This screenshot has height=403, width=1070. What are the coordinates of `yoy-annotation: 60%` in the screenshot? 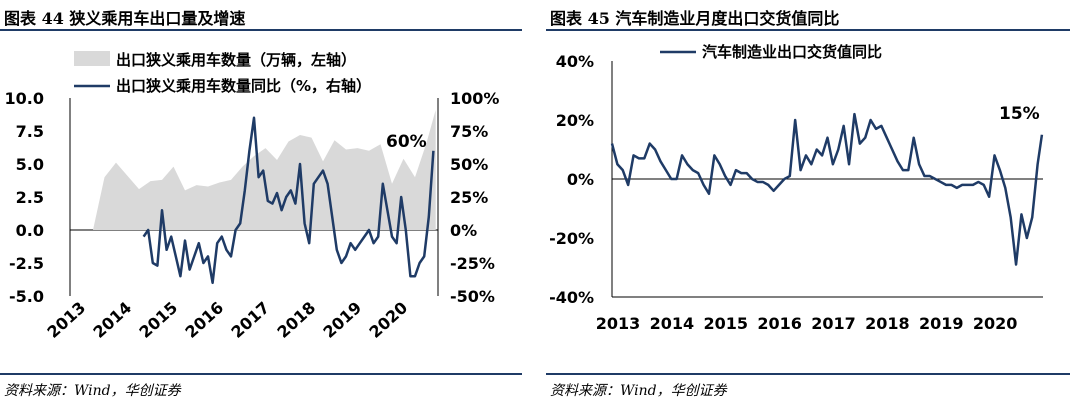 It's located at (406, 142).